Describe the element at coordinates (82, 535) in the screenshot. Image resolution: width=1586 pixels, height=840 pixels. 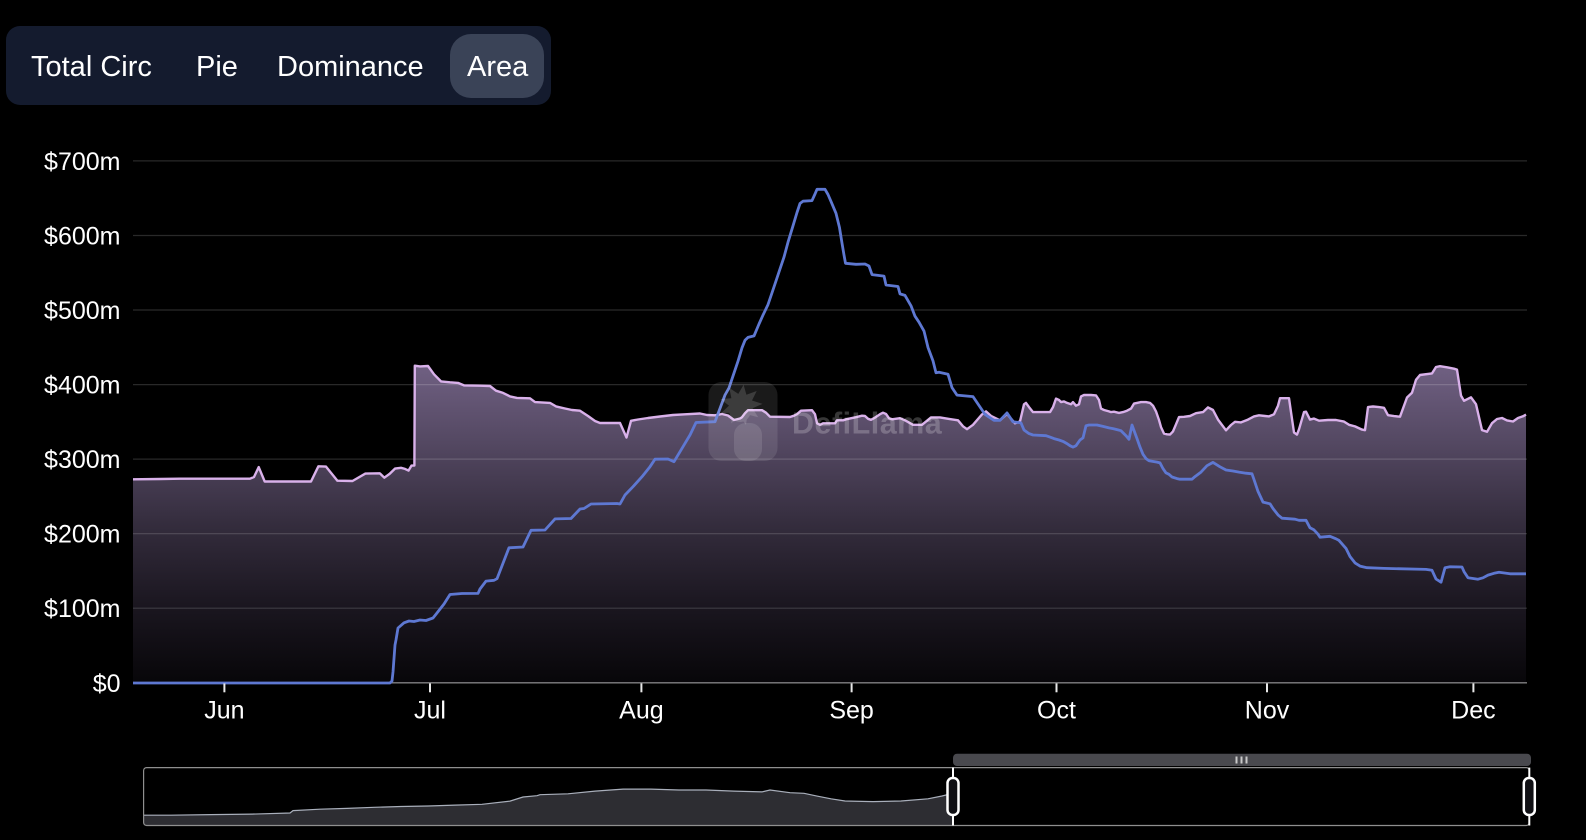
I see `svg-text: $200m` at that location.